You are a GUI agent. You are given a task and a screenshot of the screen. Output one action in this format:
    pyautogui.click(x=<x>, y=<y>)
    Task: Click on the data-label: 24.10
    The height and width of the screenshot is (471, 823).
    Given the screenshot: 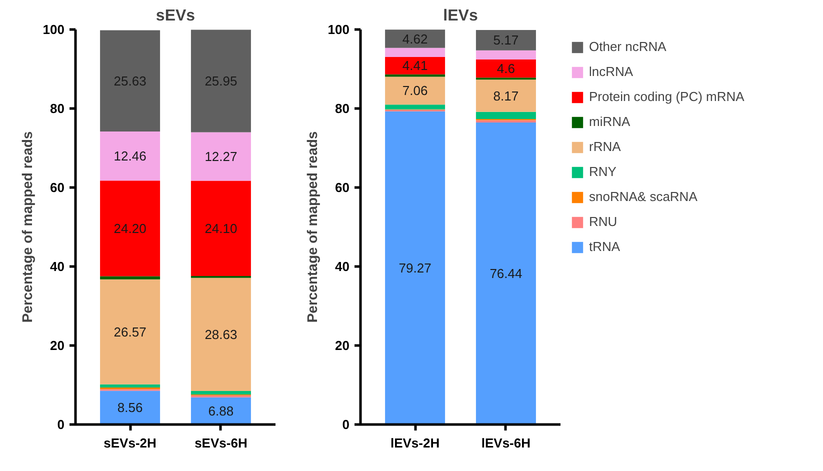 What is the action you would take?
    pyautogui.click(x=221, y=228)
    